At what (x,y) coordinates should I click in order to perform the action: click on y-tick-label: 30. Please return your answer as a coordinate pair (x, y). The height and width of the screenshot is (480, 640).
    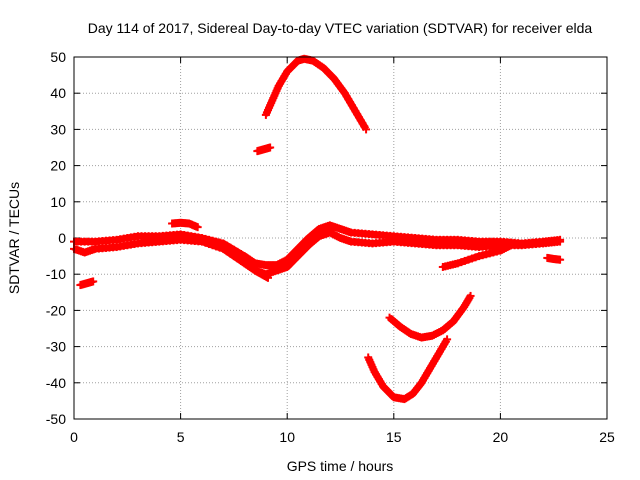
    Looking at the image, I should click on (58, 129).